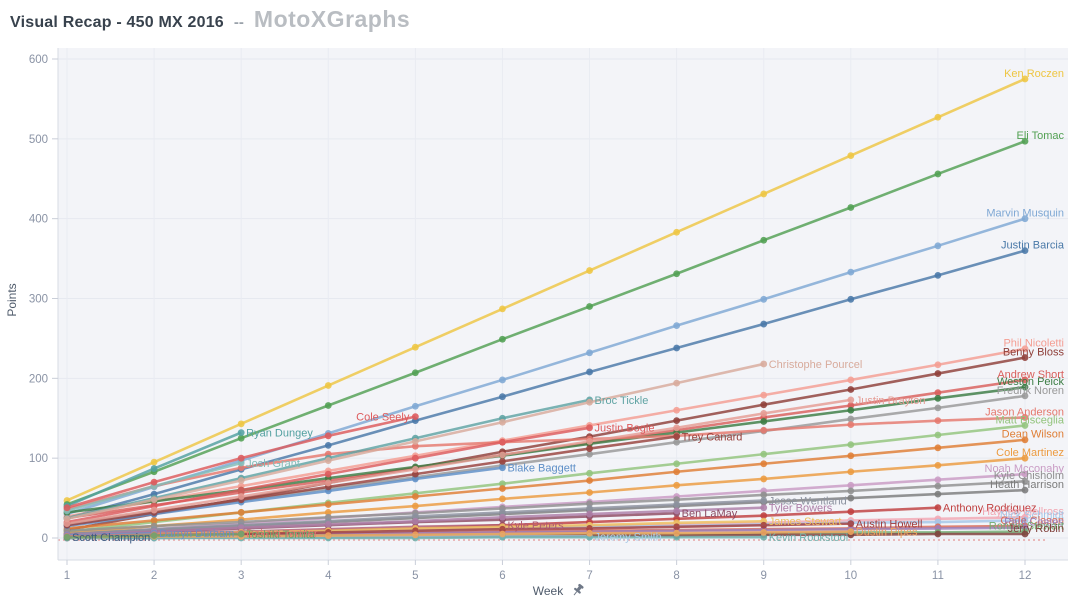 The image size is (1068, 605). Describe the element at coordinates (578, 590) in the screenshot. I see `pin-icon` at that location.